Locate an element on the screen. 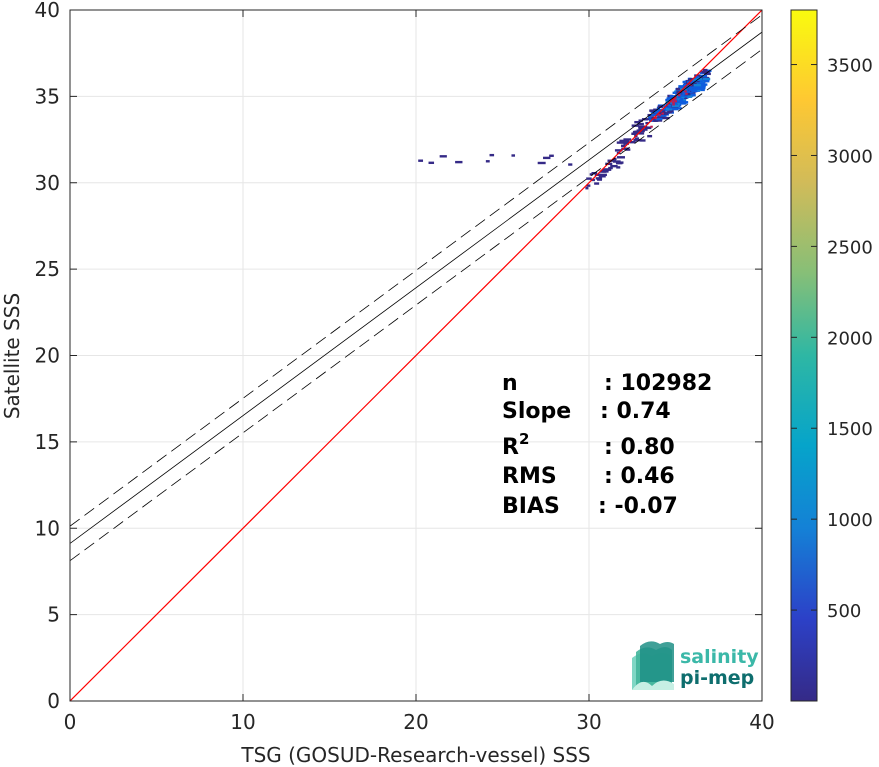  y-tick-label: 10 is located at coordinates (47, 528).